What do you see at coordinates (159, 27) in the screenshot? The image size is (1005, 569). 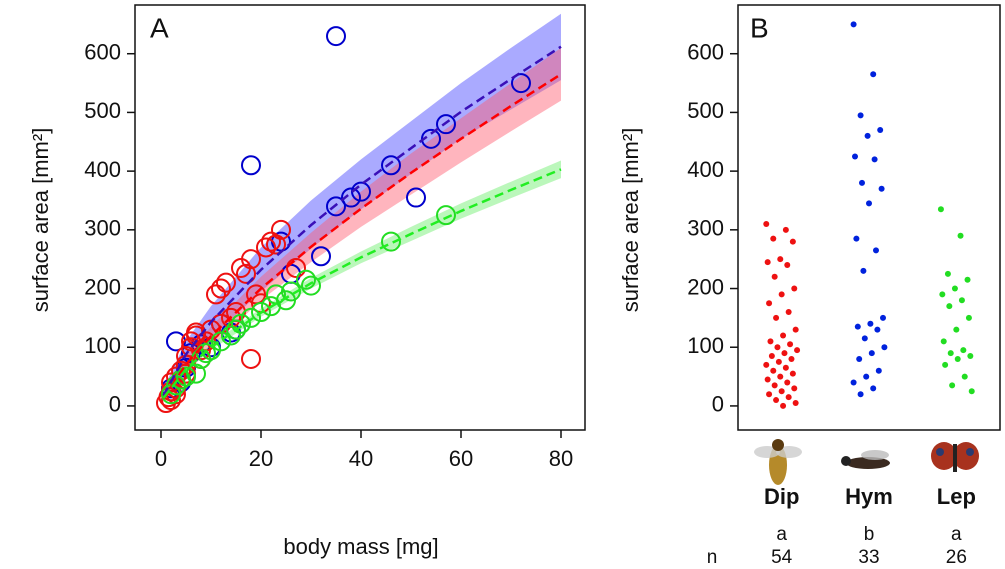 I see `panel-label: A` at bounding box center [159, 27].